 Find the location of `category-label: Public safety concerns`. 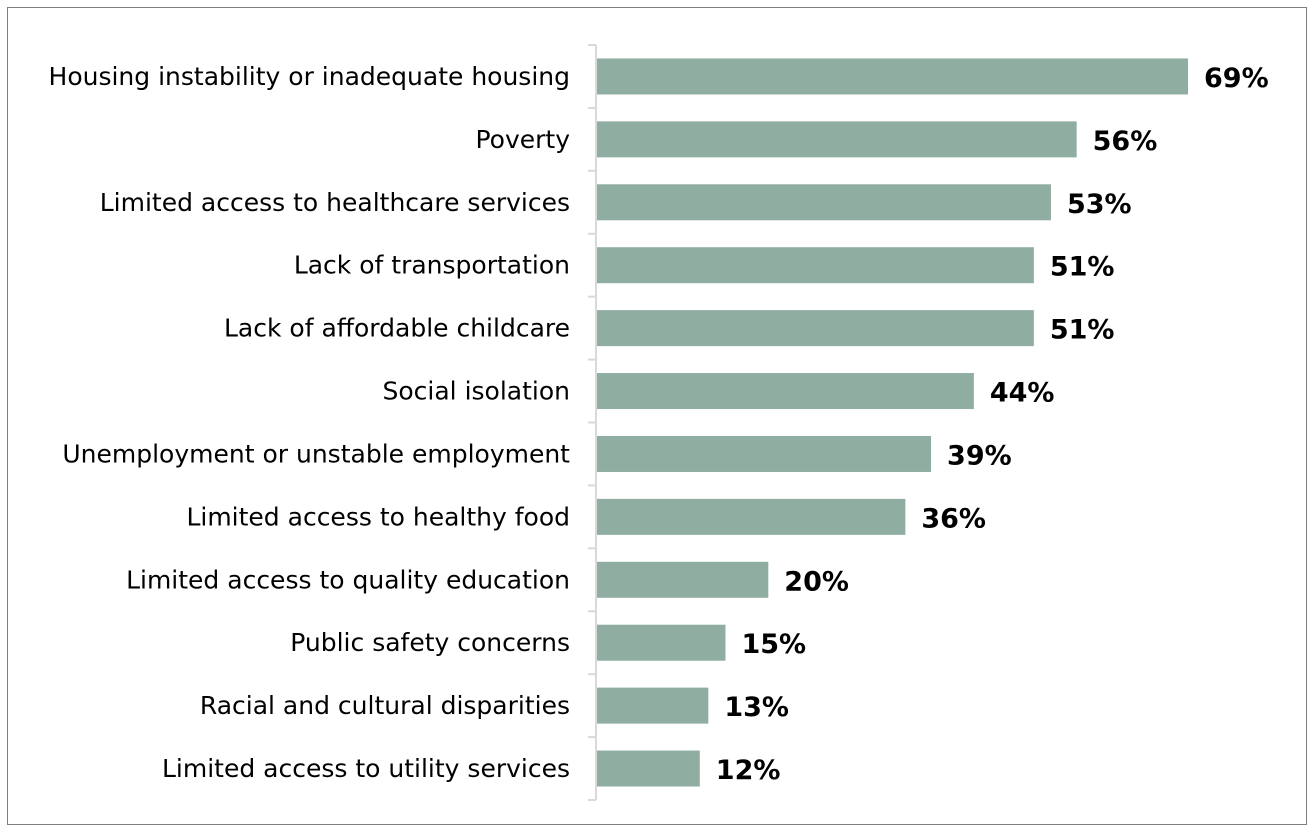

category-label: Public safety concerns is located at coordinates (430, 642).